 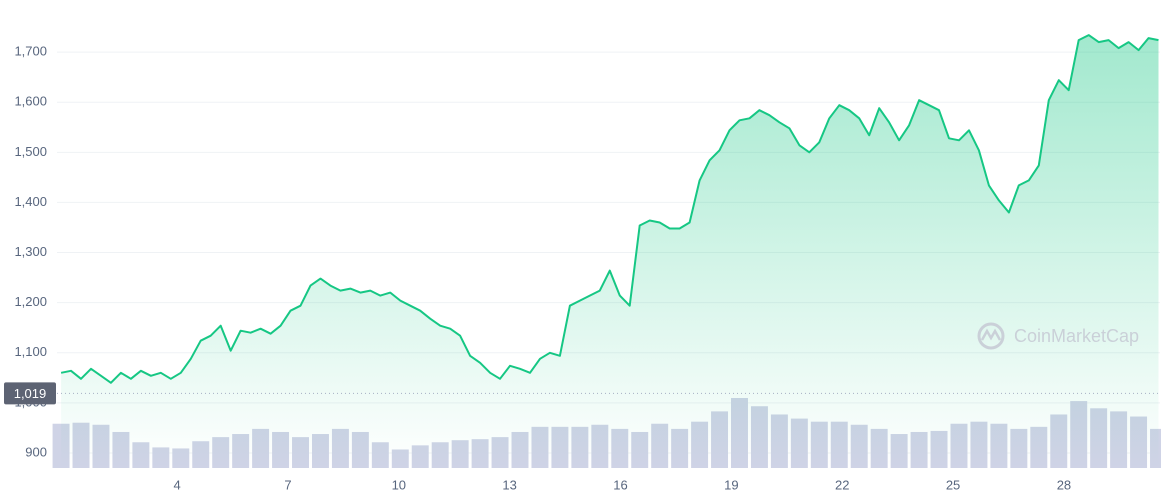 I want to click on y-tick-label: 1,100, so click(x=30, y=351).